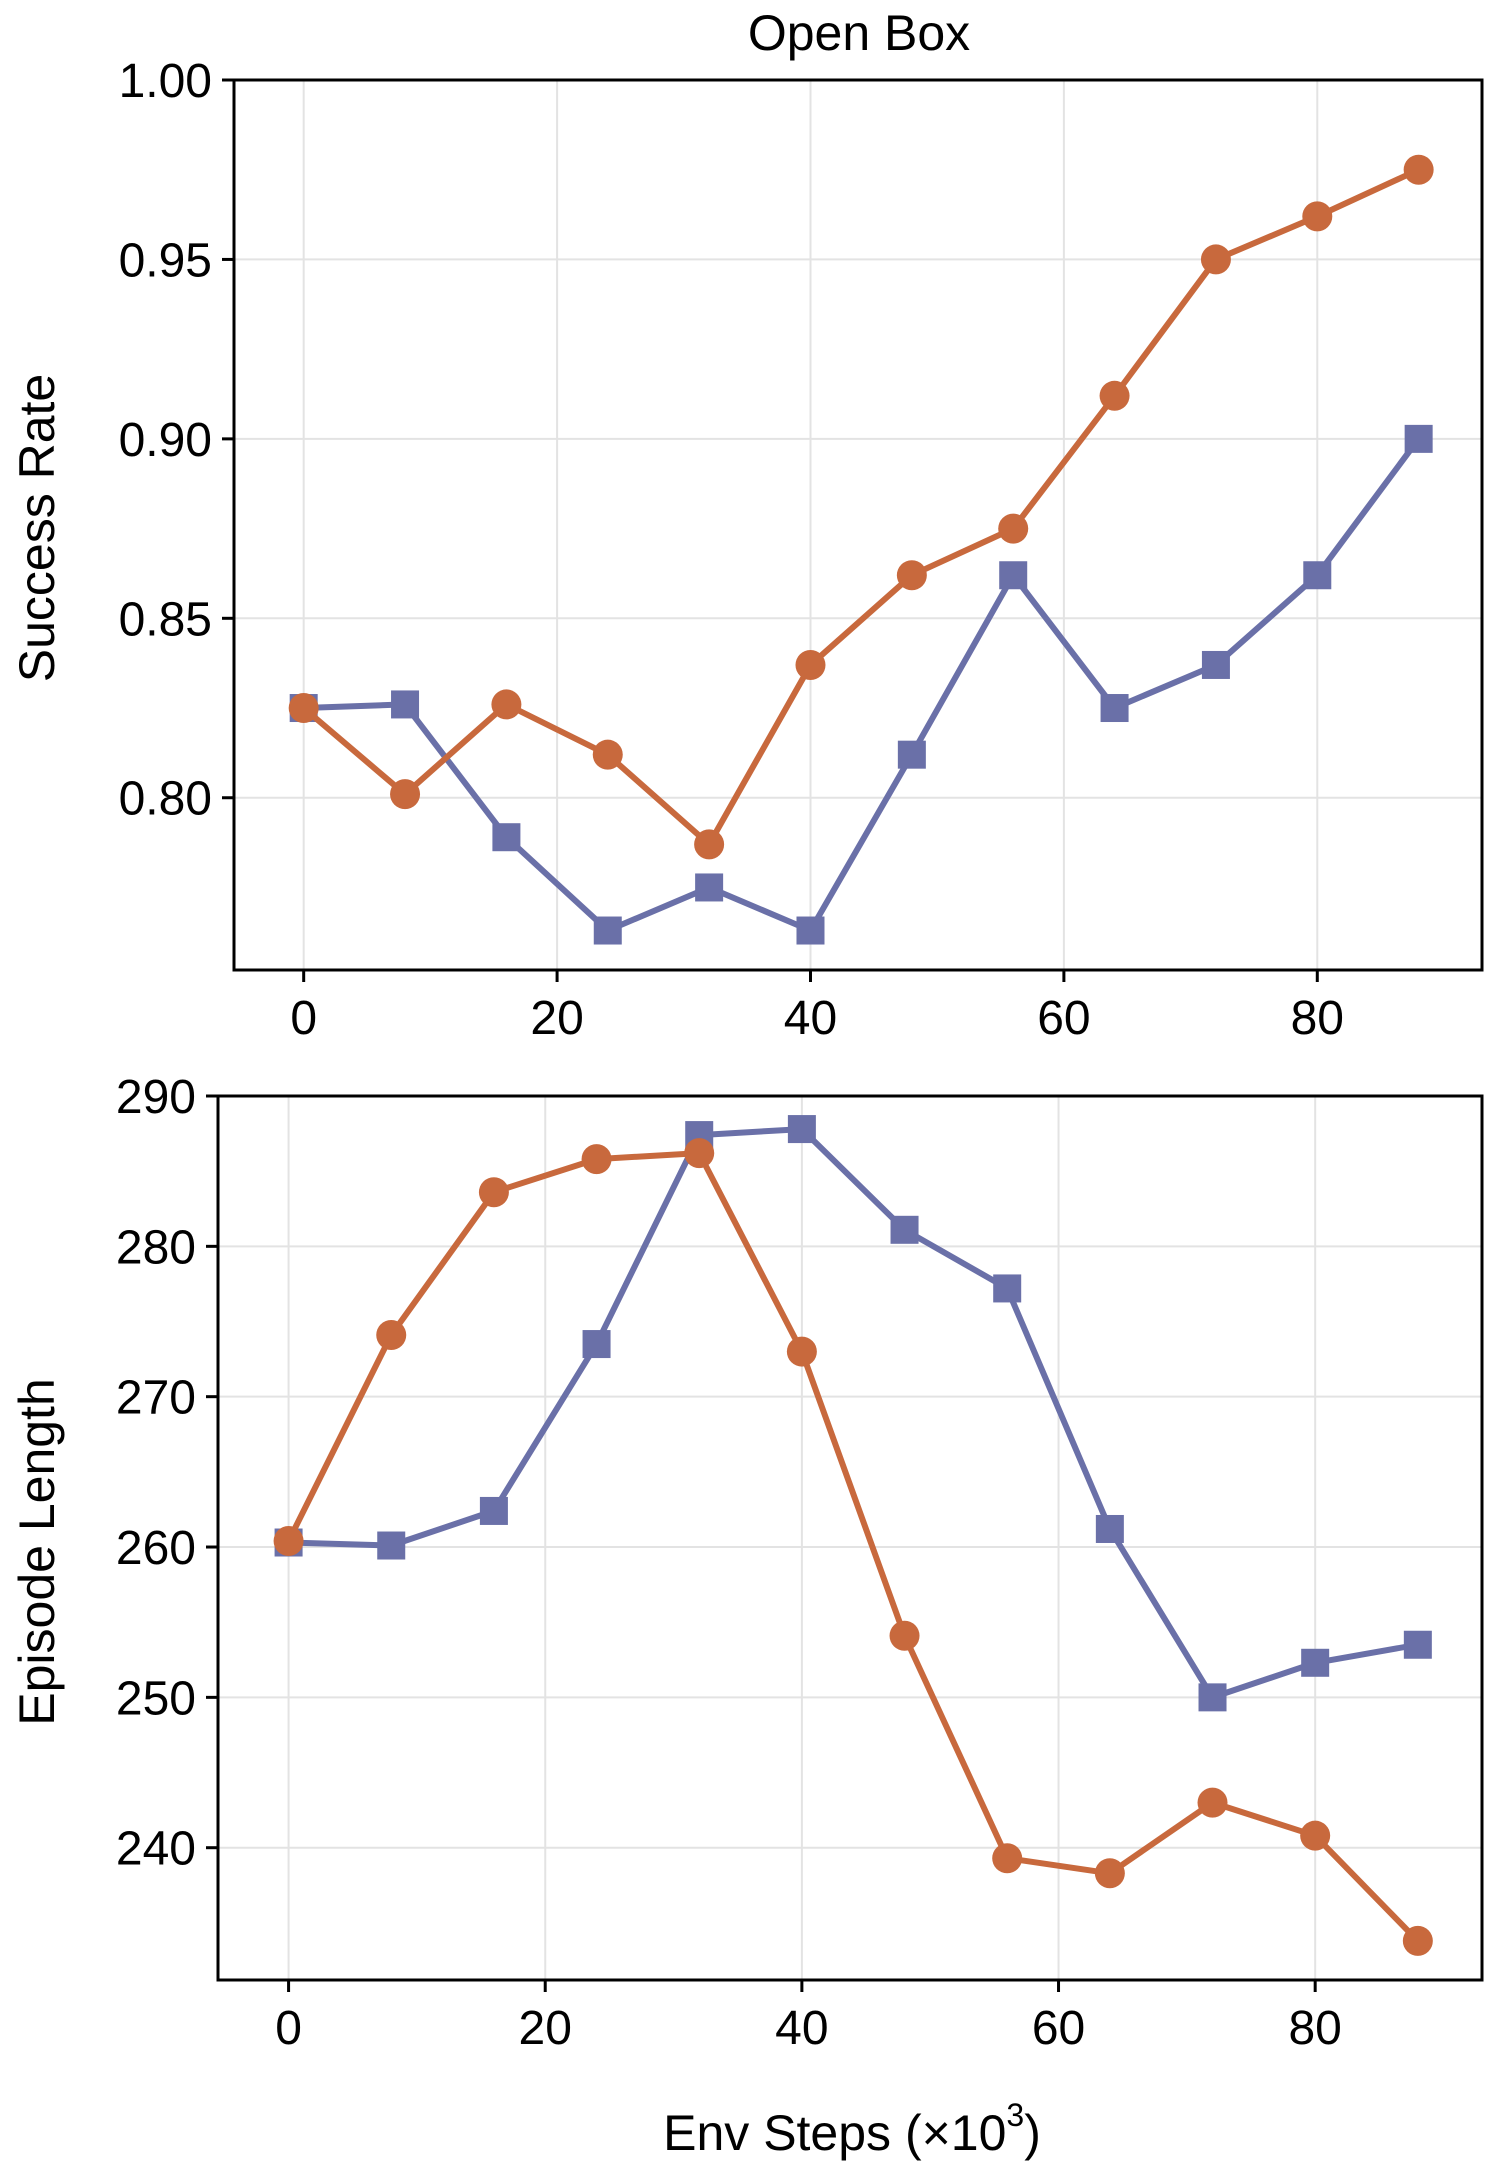  I want to click on y-tick-label: 270, so click(156, 1398).